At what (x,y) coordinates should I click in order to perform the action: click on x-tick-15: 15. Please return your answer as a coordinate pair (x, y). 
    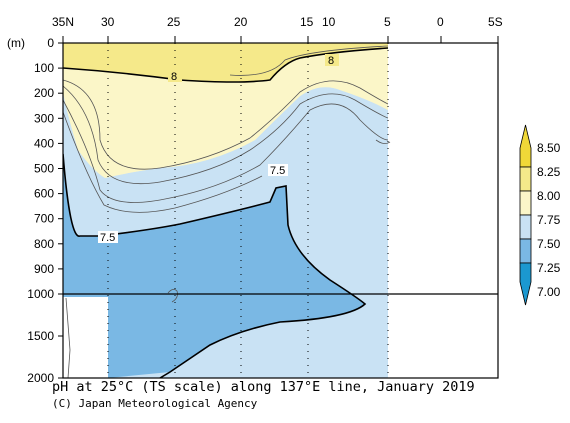
    Looking at the image, I should click on (307, 22).